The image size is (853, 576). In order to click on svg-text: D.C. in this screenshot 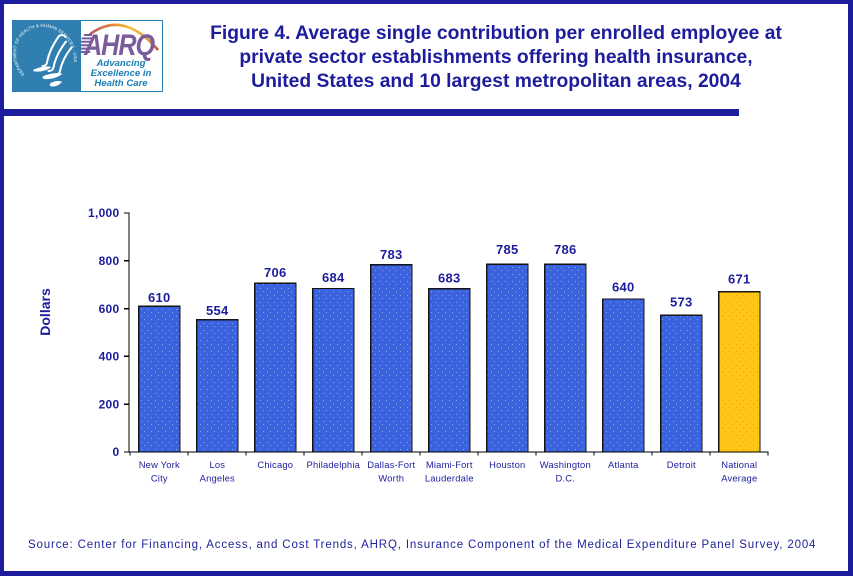, I will do `click(566, 477)`.